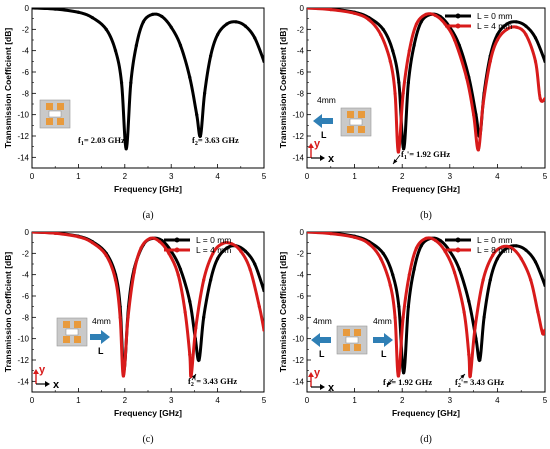 The image size is (550, 449). What do you see at coordinates (326, 100) in the screenshot?
I see `annotation-4mm: 4mm` at bounding box center [326, 100].